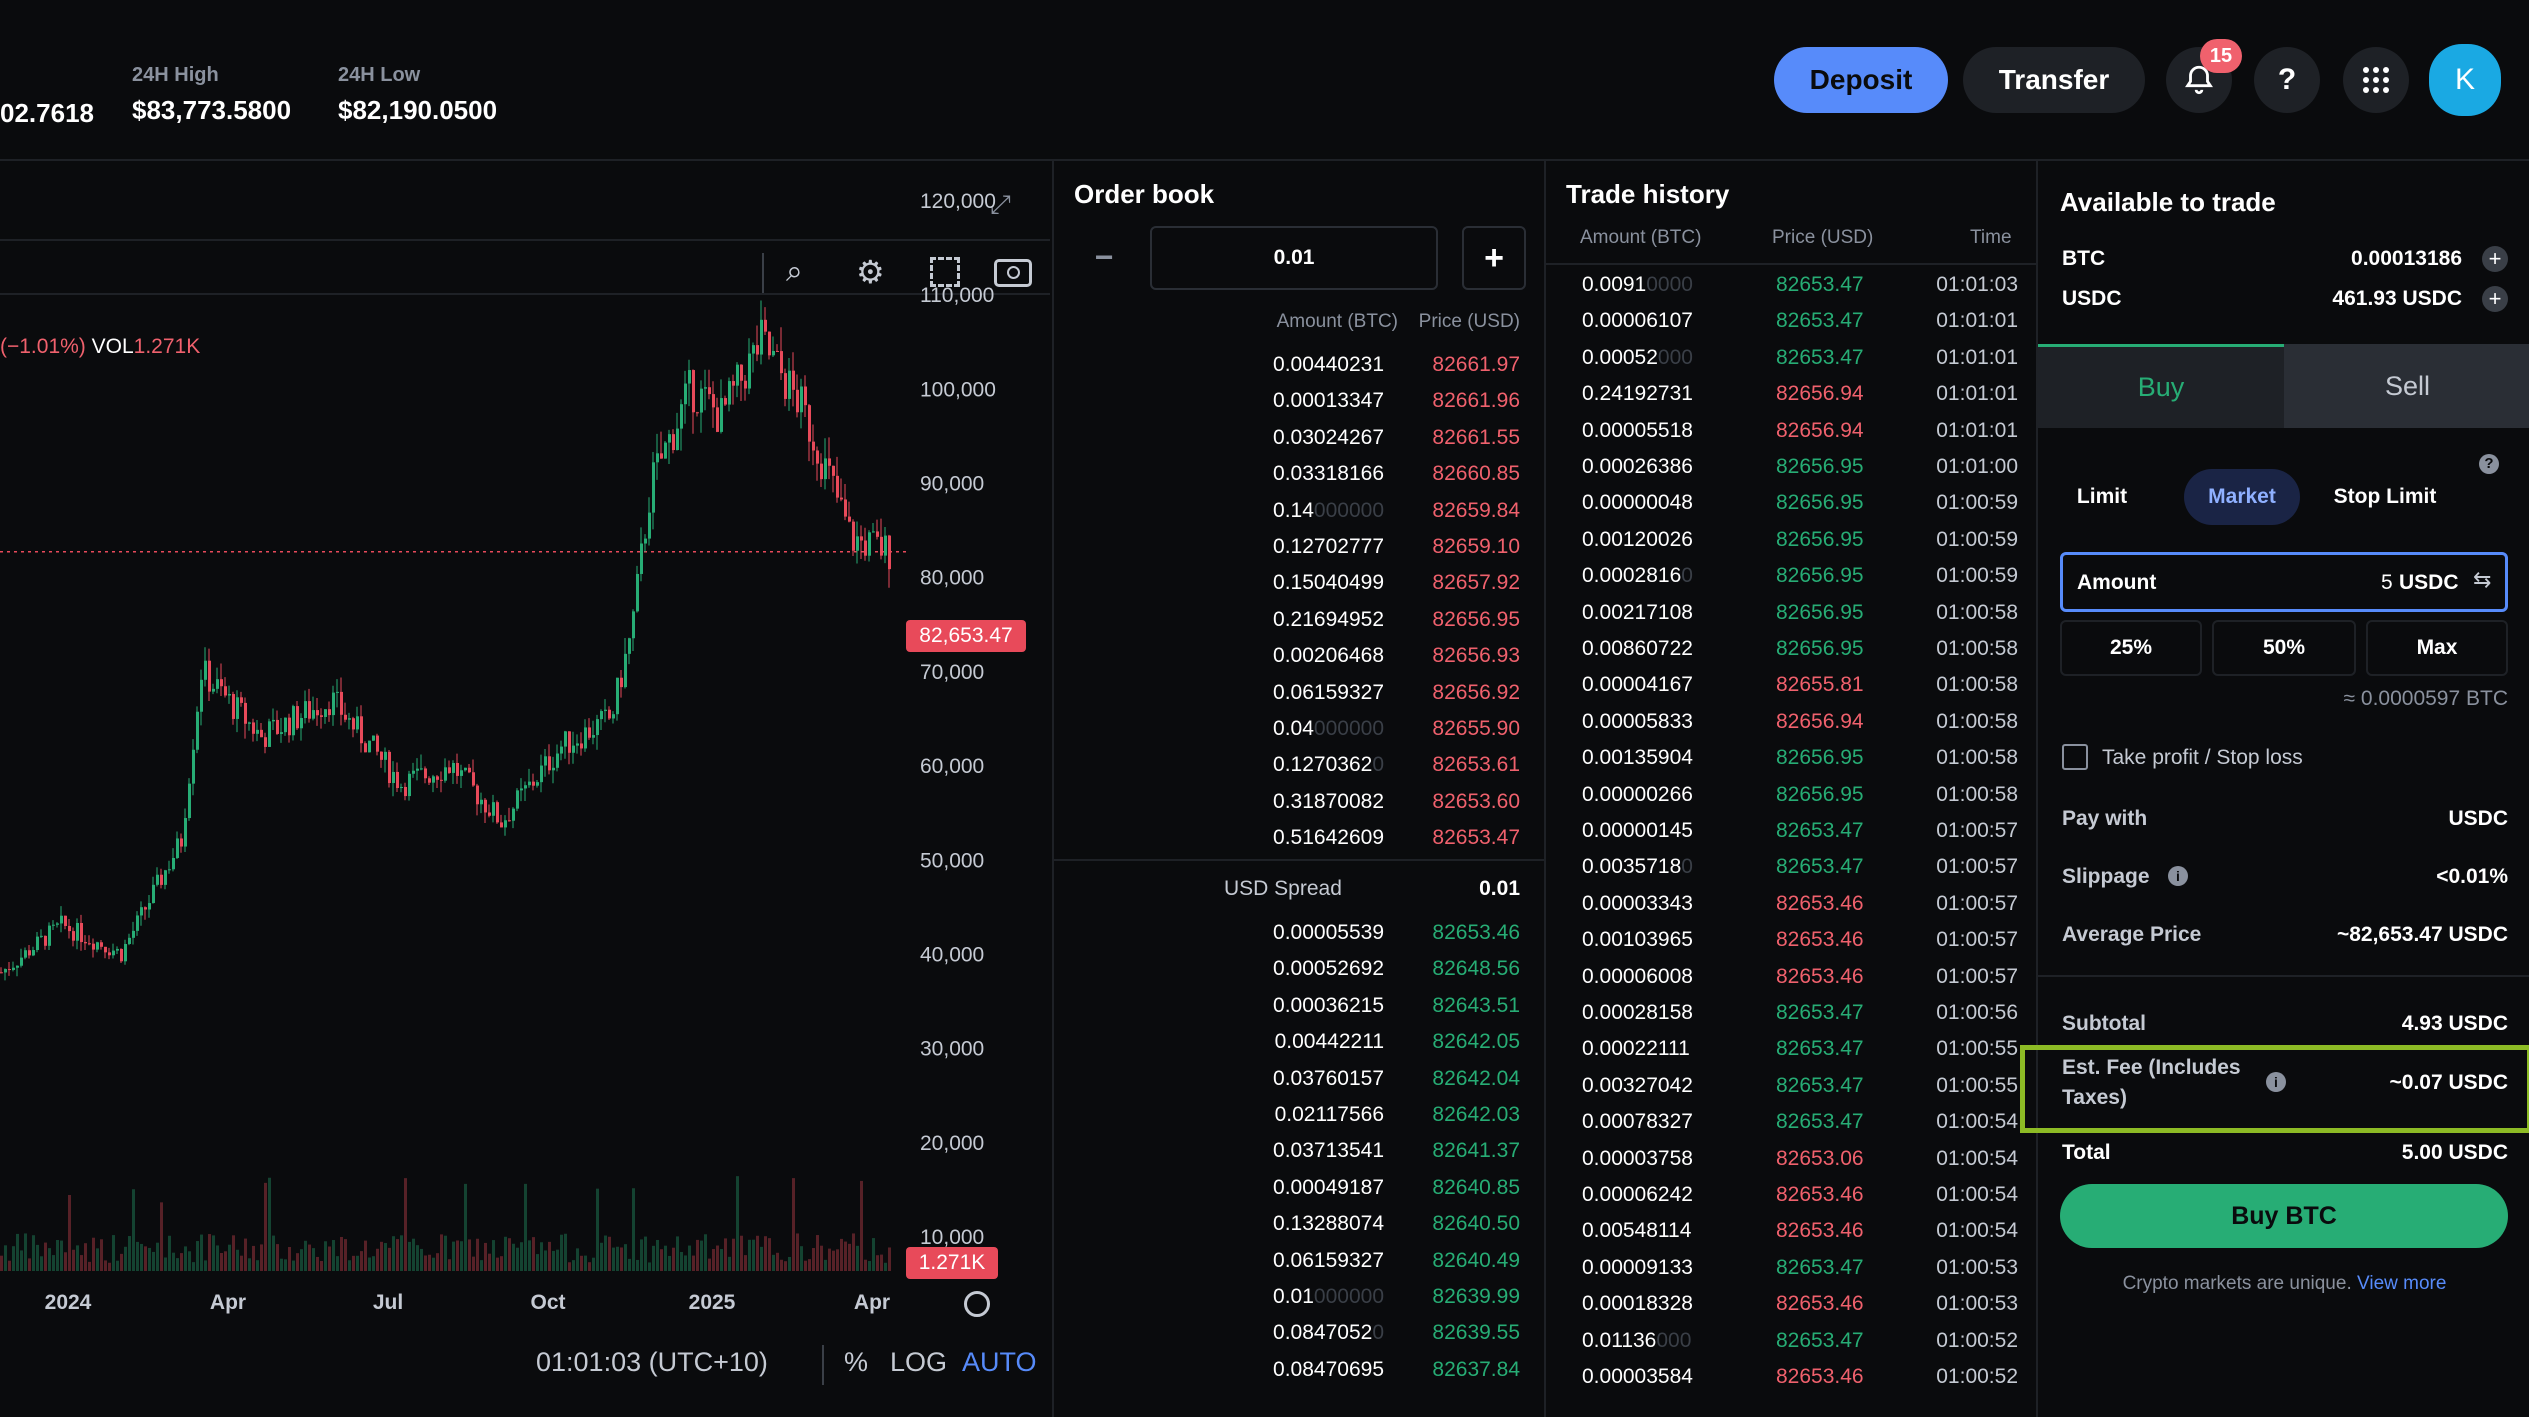  I want to click on amount-digits: 0.04, so click(1293, 728).